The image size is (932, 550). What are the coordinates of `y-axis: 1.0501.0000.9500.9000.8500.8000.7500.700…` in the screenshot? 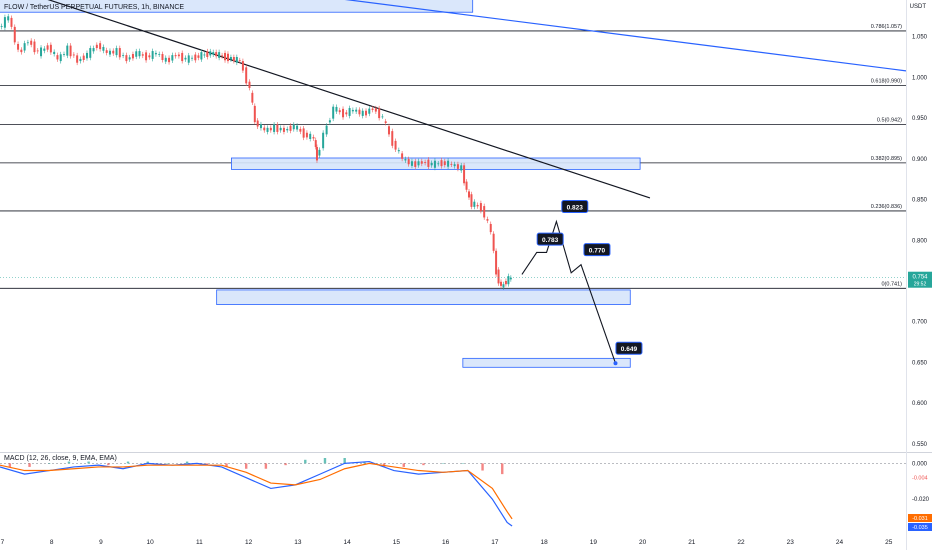 It's located at (920, 241).